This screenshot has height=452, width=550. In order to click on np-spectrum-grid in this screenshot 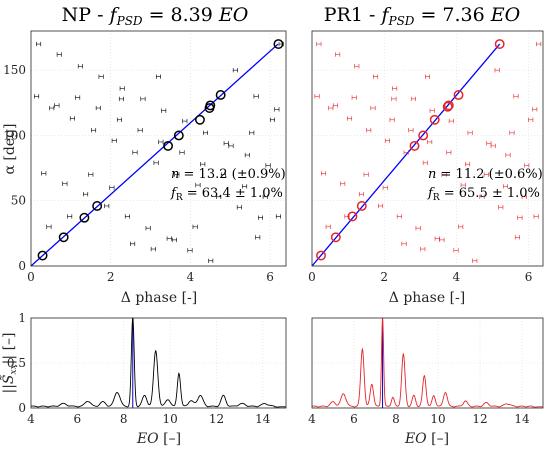, I will do `click(158, 363)`.